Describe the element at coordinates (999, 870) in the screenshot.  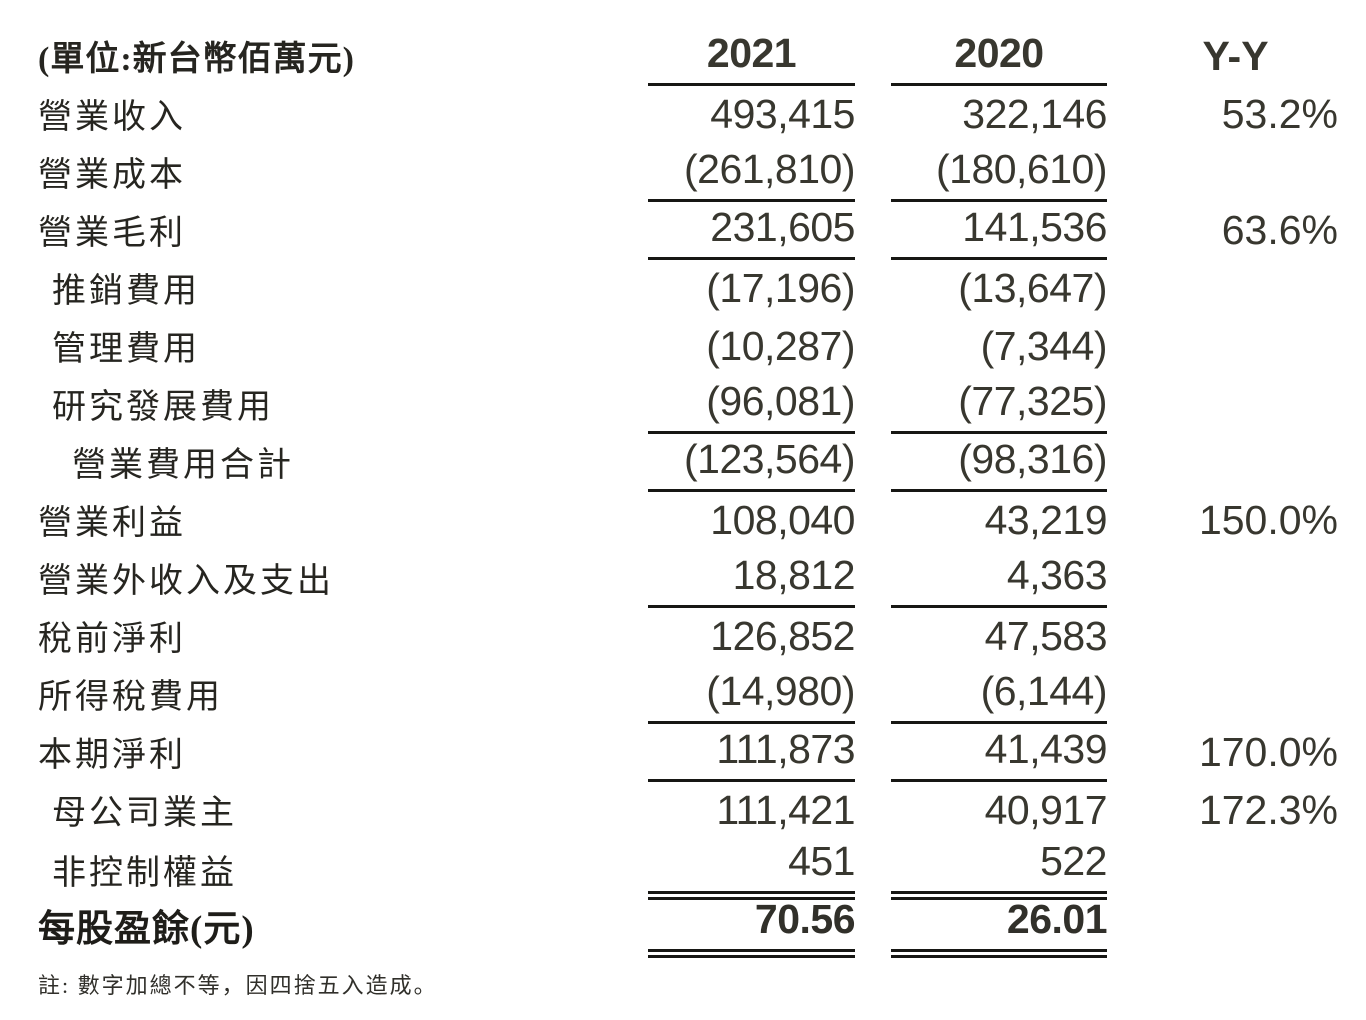
I see `value-2020: 522` at that location.